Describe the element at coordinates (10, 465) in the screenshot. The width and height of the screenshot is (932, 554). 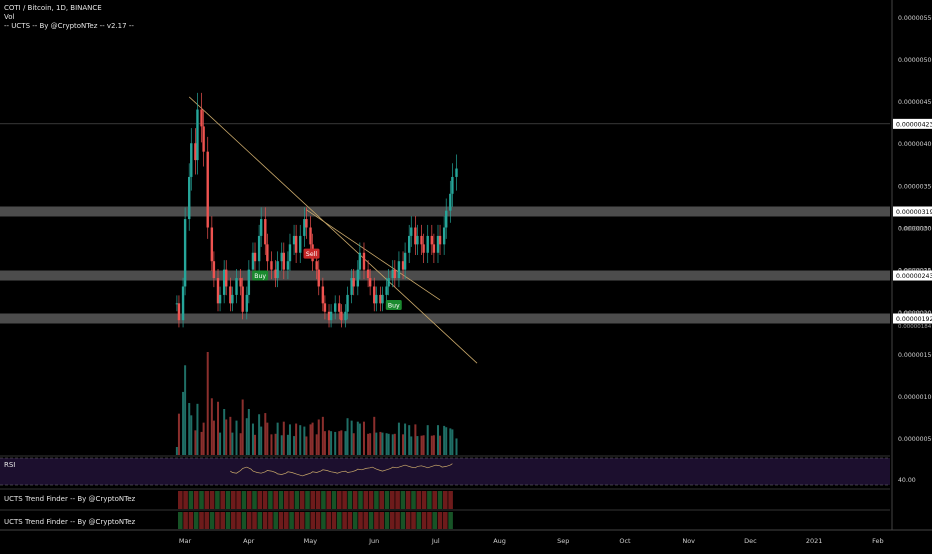
I see `rsi-label: RSI` at that location.